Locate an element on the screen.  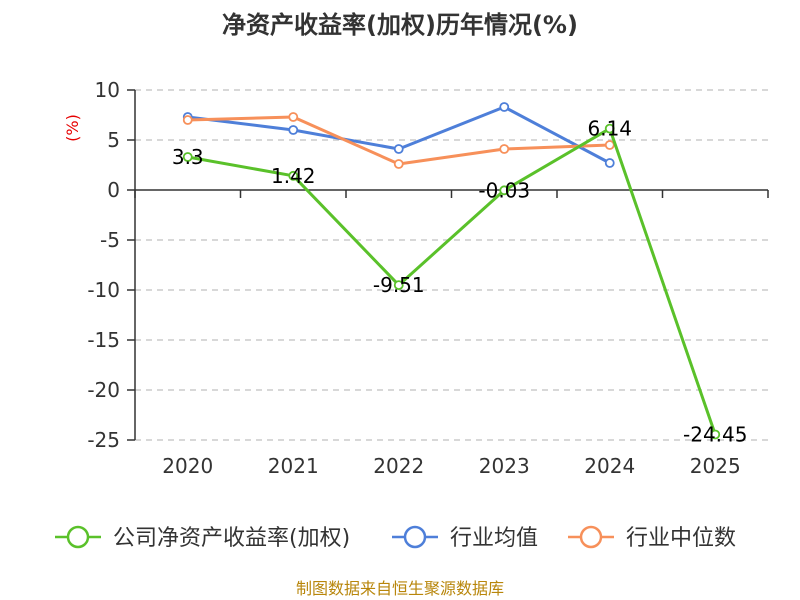
x-tick-label: 2023 is located at coordinates (504, 466).